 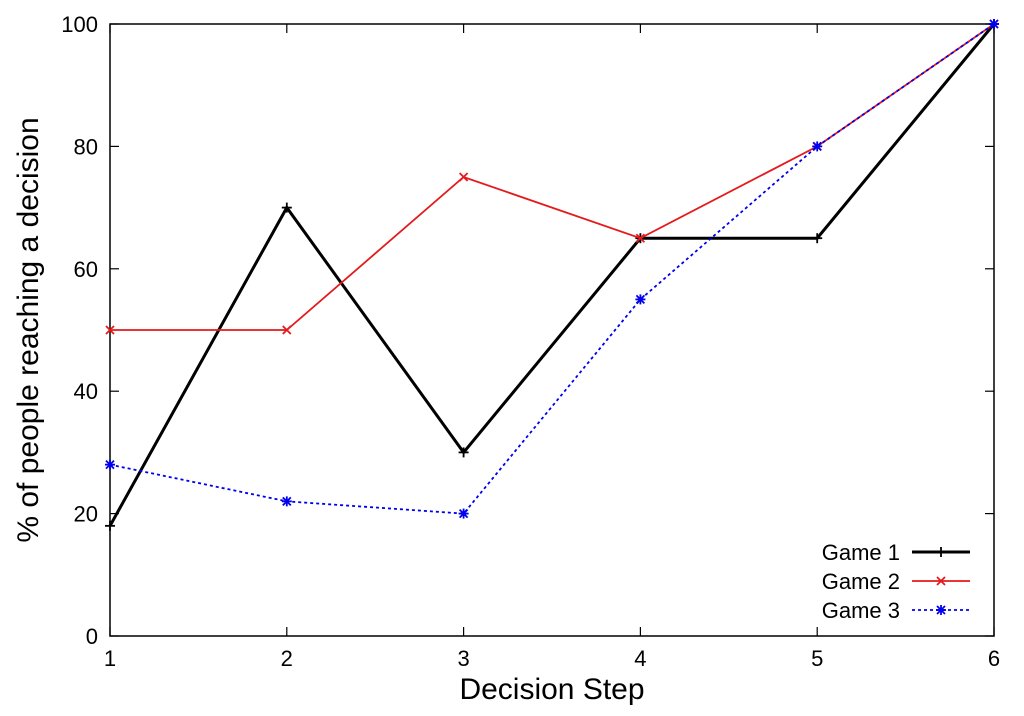 I want to click on x-tick-label: 5, so click(x=817, y=658).